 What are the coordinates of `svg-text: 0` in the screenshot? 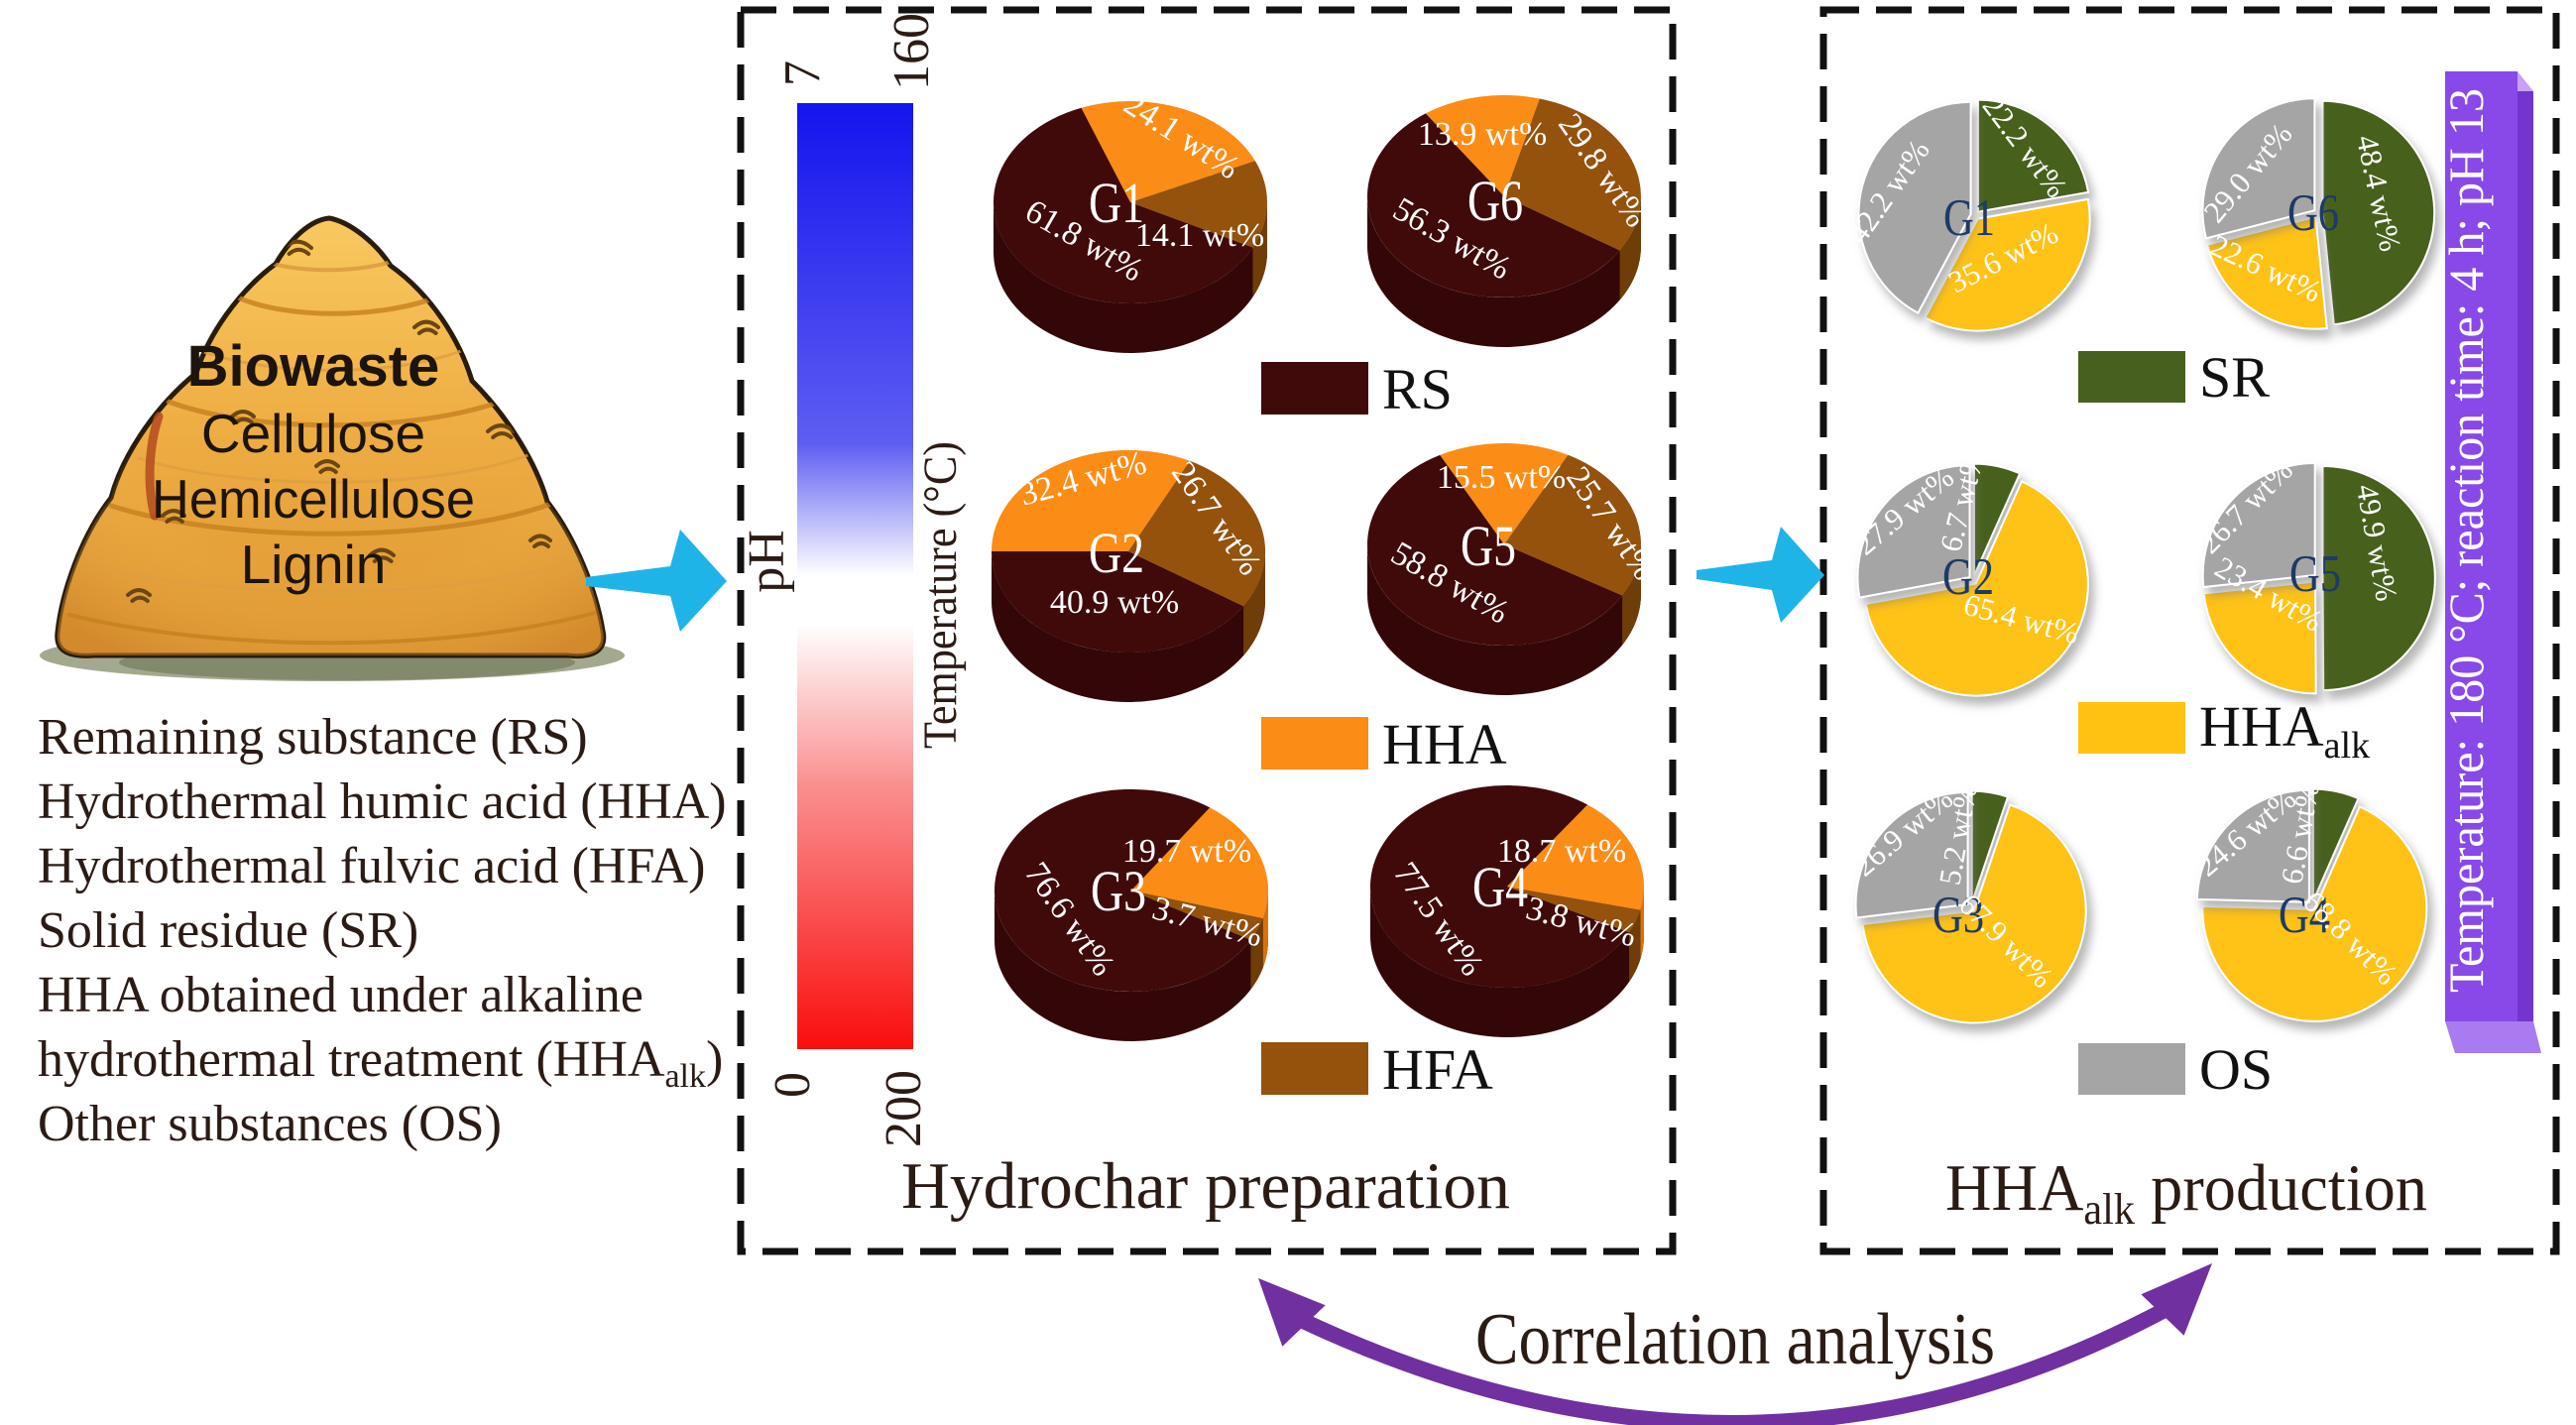 It's located at (792, 1085).